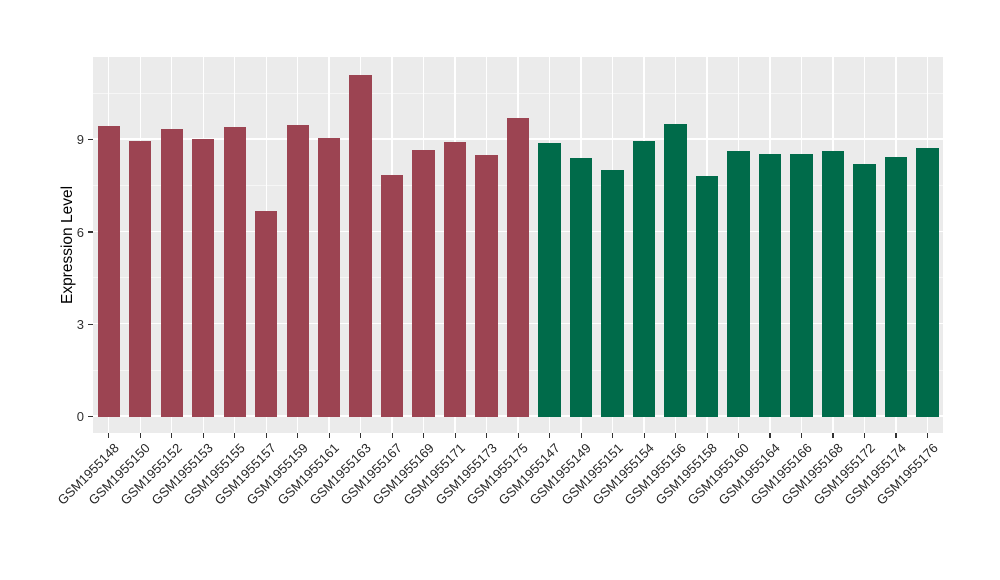 The image size is (1000, 580). I want to click on y-axis-tick-label: 3, so click(80, 324).